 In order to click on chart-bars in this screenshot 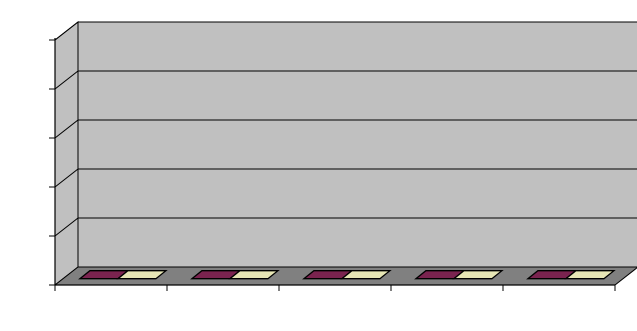, I will do `click(347, 275)`.